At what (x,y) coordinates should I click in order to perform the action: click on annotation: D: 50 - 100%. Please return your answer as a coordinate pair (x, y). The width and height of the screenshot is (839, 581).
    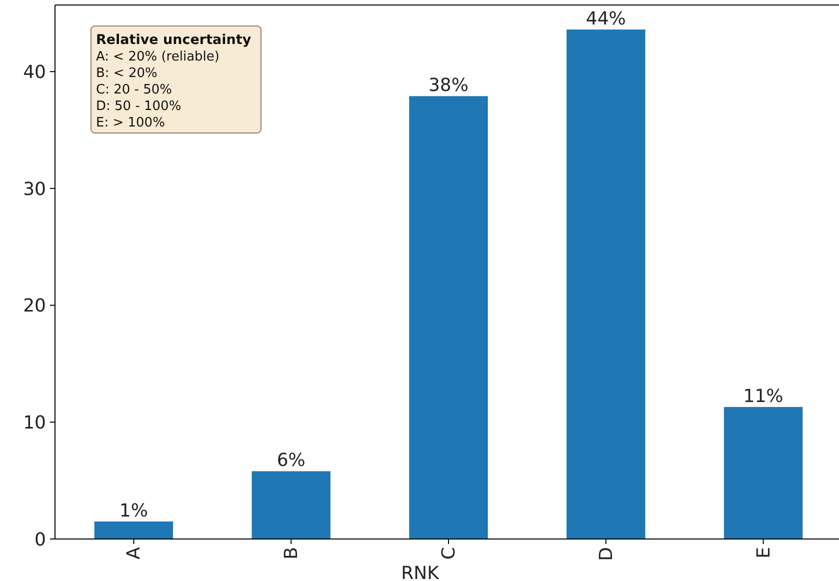
    Looking at the image, I should click on (139, 106).